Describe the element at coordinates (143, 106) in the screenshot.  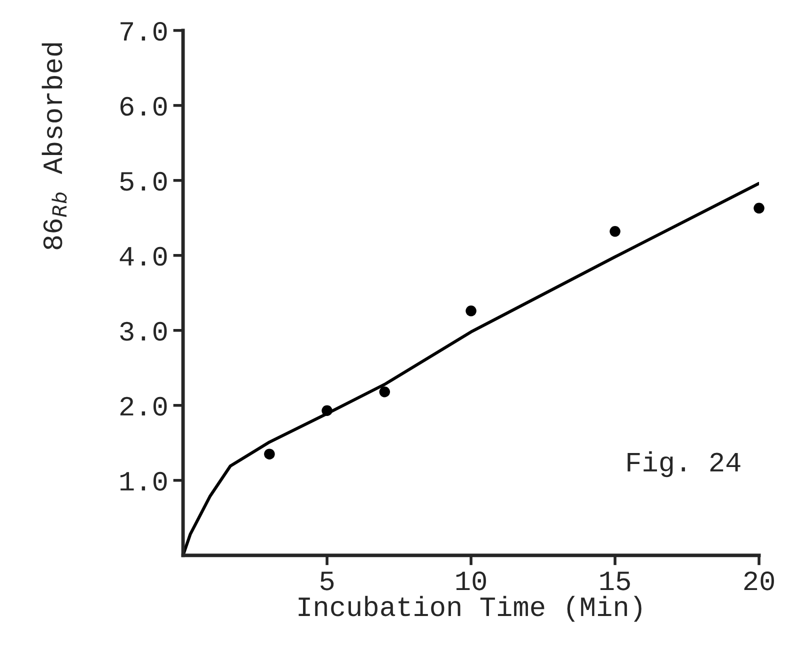
I see `y-tick-label: 6.0` at that location.